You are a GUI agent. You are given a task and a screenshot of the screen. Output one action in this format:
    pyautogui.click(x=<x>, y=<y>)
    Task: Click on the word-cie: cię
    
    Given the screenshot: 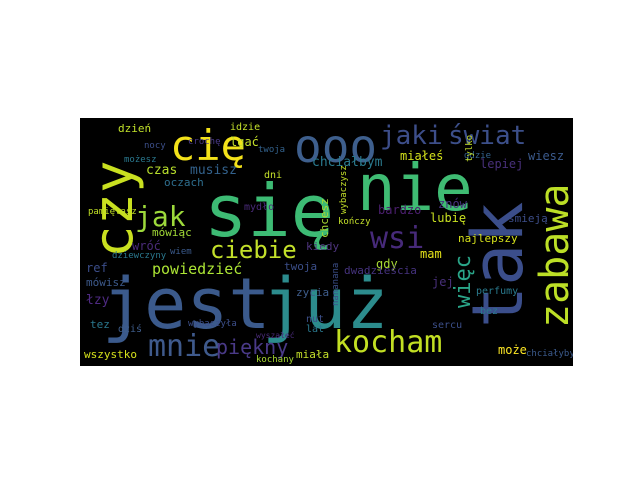 What is the action you would take?
    pyautogui.click(x=208, y=145)
    